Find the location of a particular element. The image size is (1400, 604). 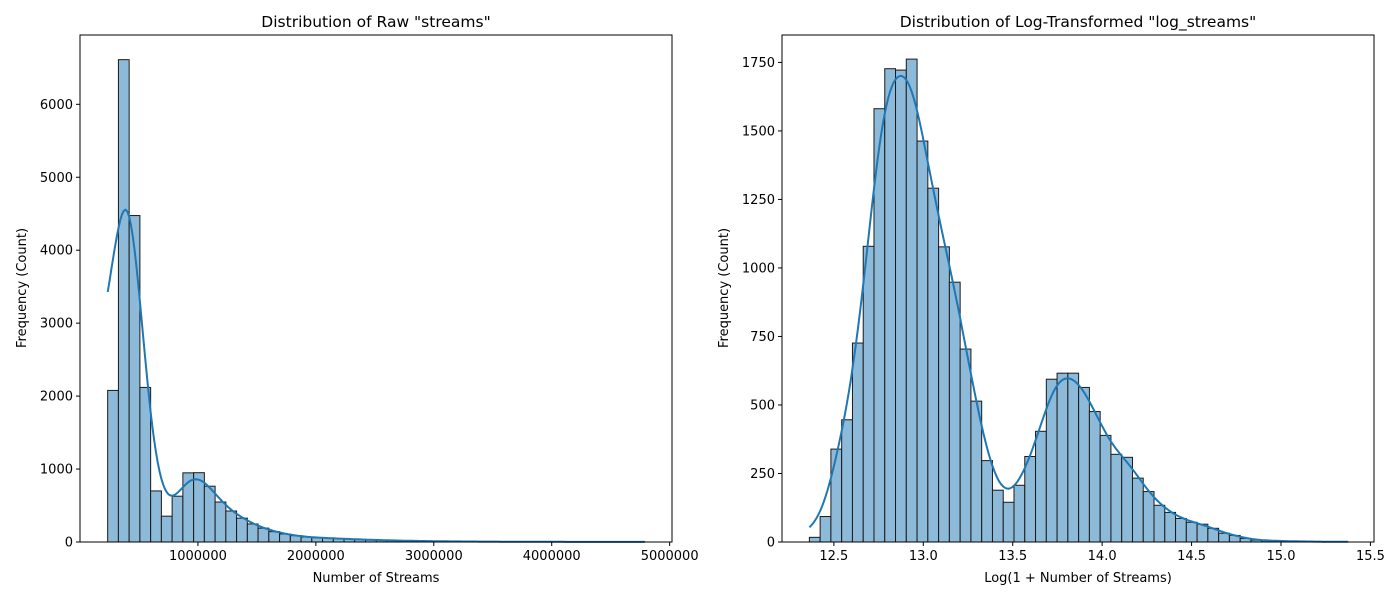

y-tick-label: 6000 is located at coordinates (56, 105).